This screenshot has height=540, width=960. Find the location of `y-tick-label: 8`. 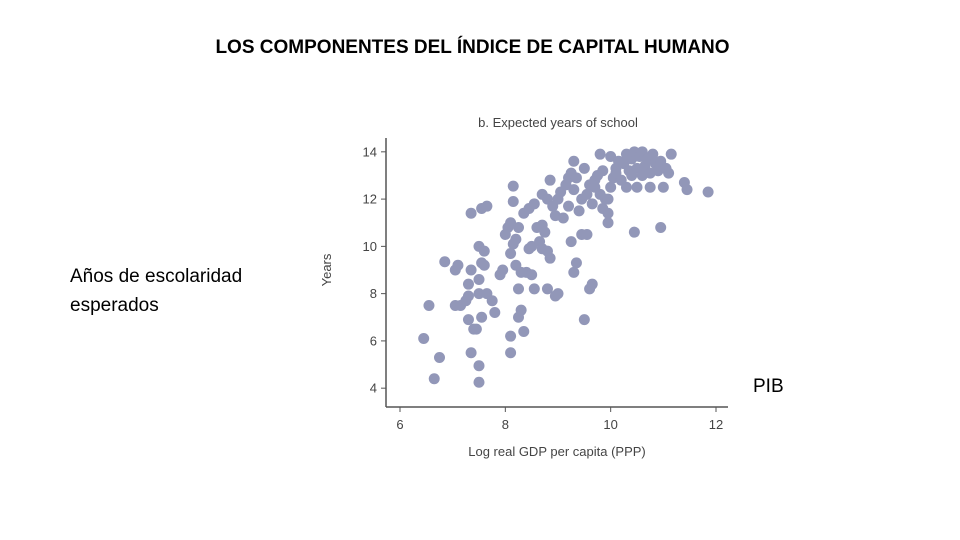

y-tick-label: 8 is located at coordinates (373, 293).